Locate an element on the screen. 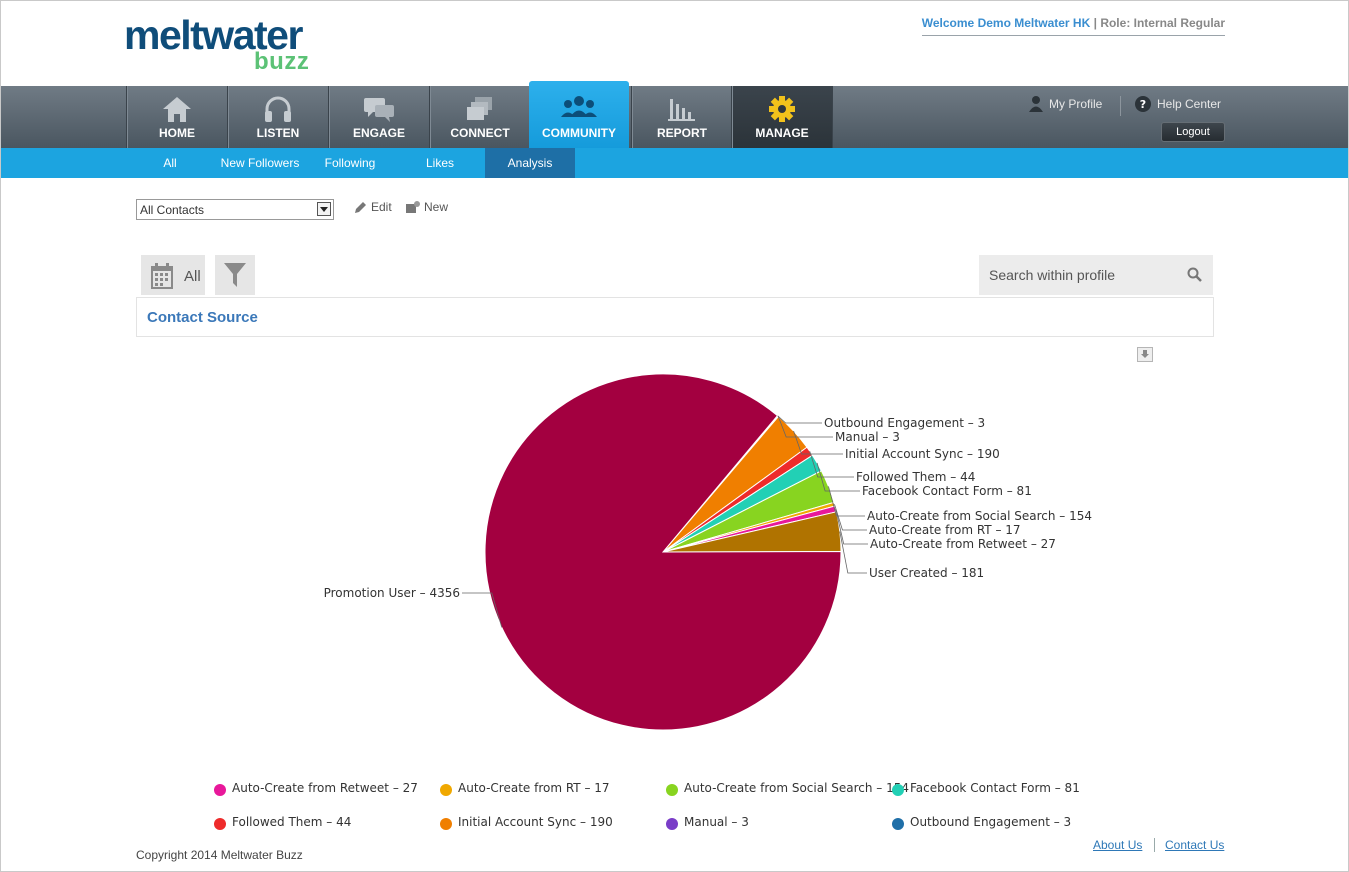 The width and height of the screenshot is (1349, 872). brand-logo: meltwater buzz is located at coordinates (219, 44).